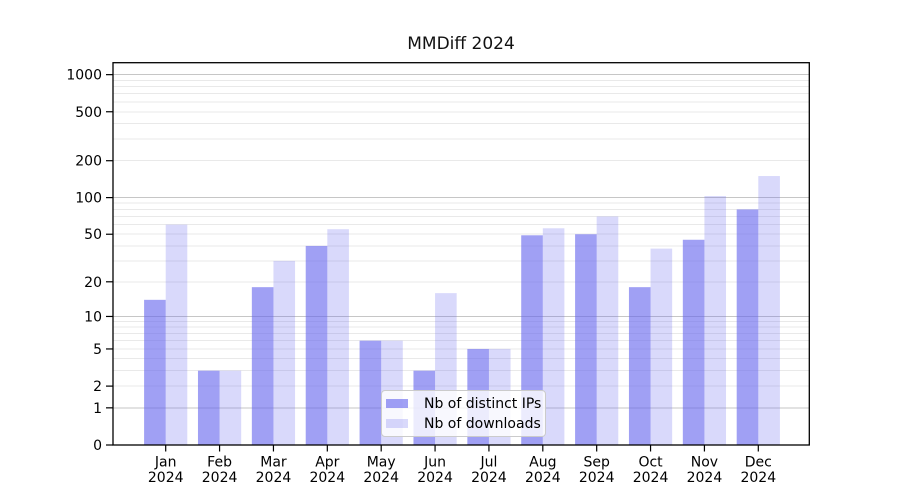 This screenshot has height=500, width=900. I want to click on x-tick-label-month: Nov, so click(704, 463).